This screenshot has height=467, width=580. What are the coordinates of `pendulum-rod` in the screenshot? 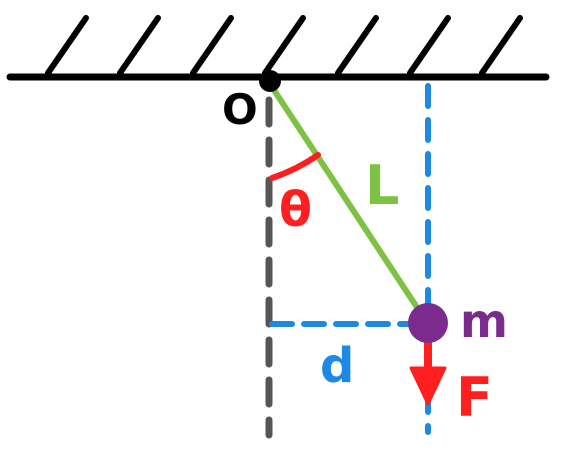 It's located at (347, 201).